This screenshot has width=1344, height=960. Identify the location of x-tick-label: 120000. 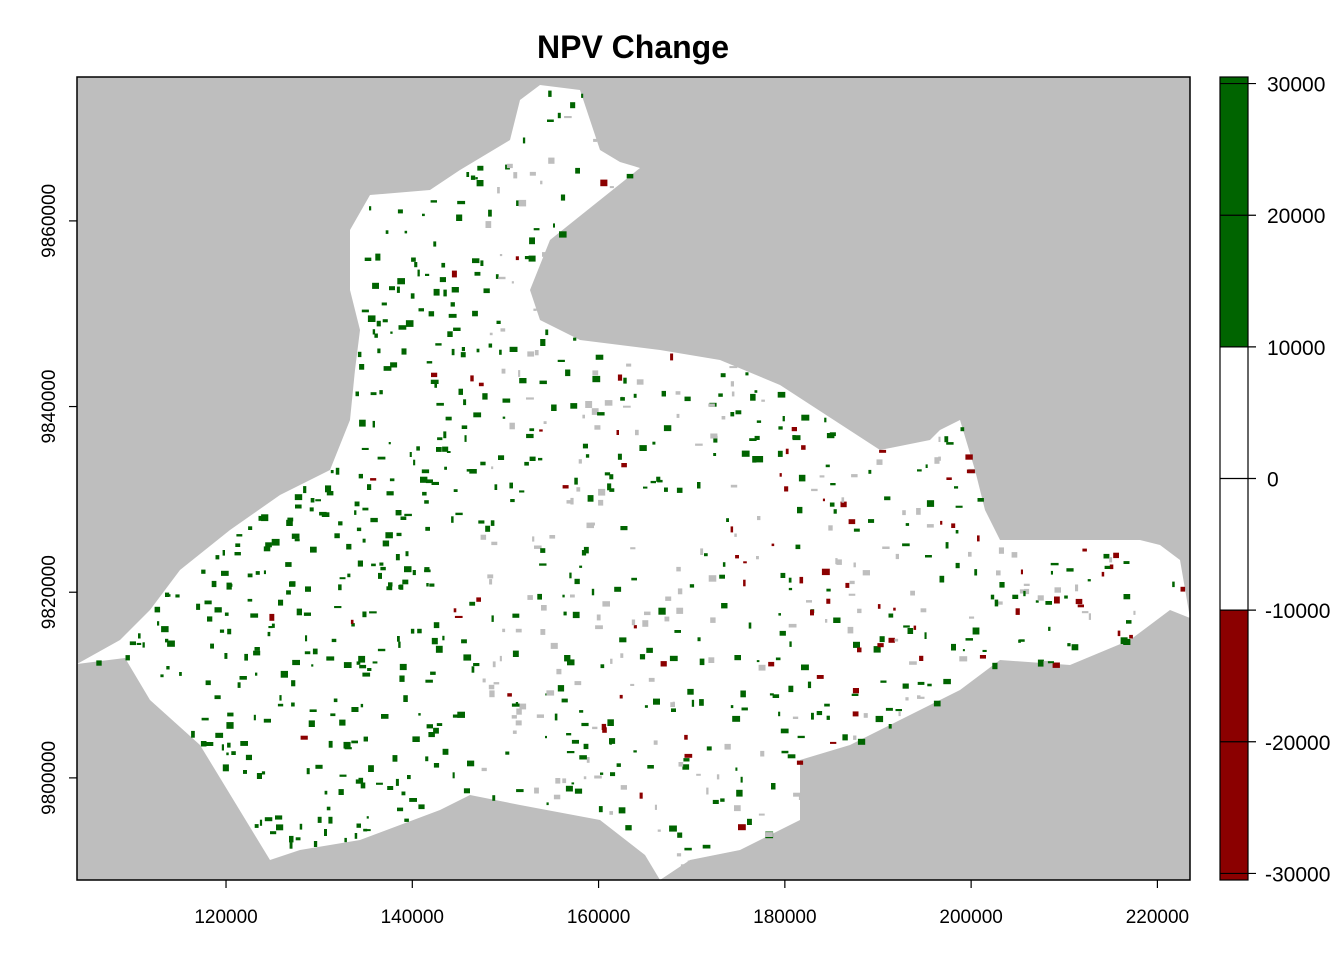
(225, 917).